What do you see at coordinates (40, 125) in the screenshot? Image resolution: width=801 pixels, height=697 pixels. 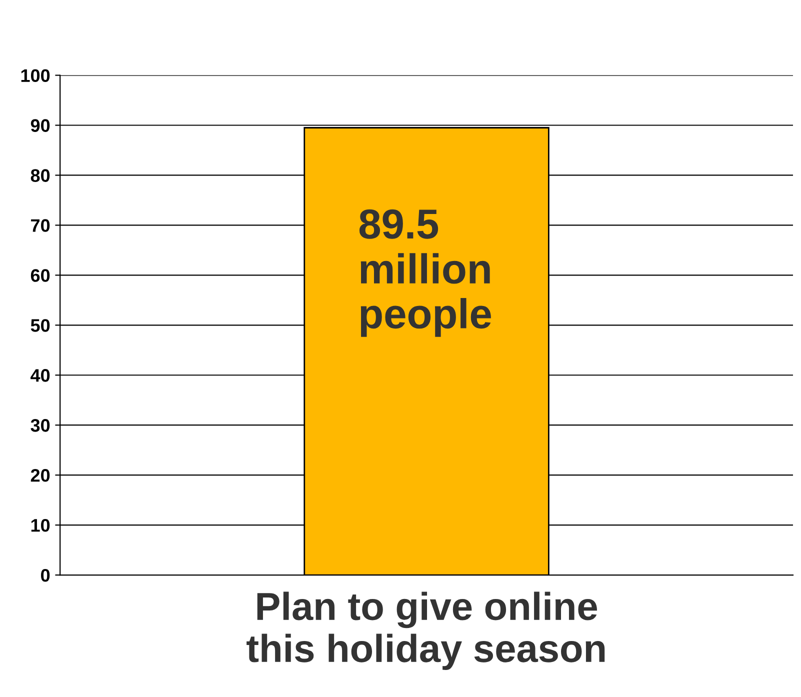 I see `y-tick-label: 90` at bounding box center [40, 125].